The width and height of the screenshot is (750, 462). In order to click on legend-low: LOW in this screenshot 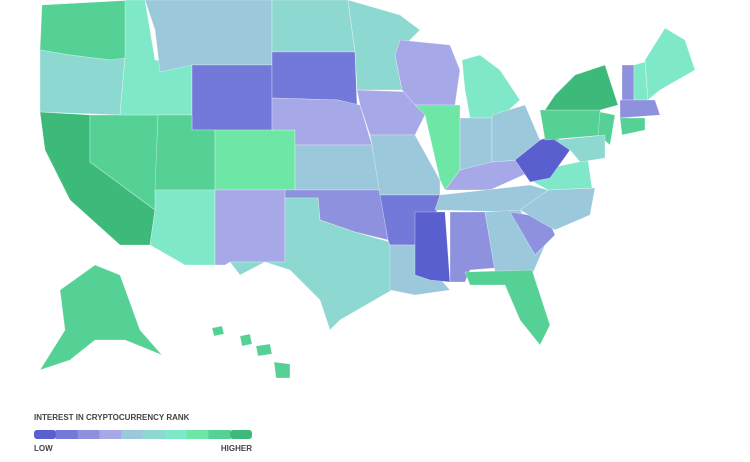, I will do `click(43, 448)`.